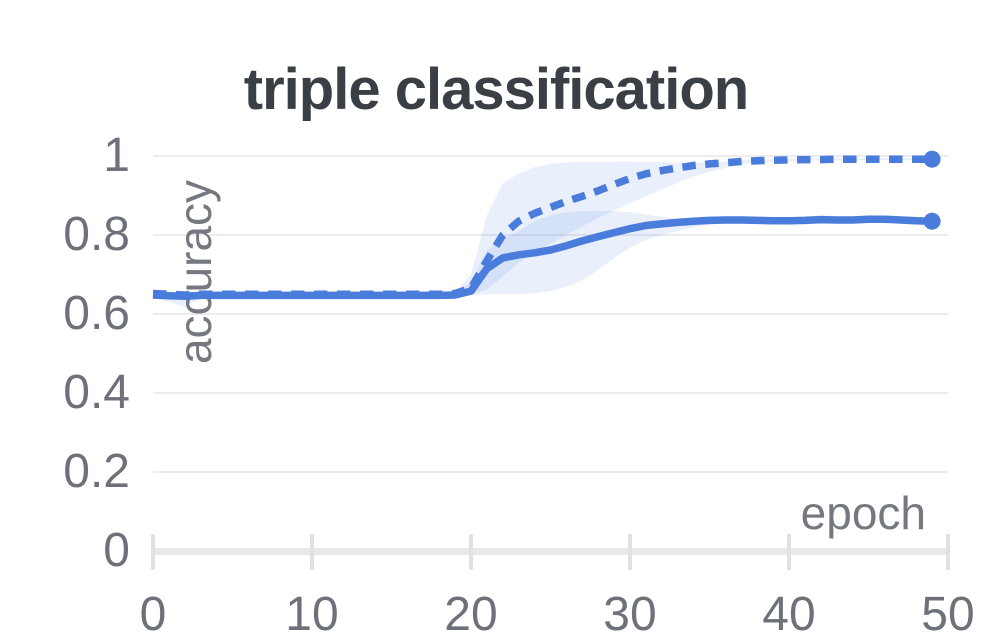 This screenshot has width=1008, height=642. Describe the element at coordinates (153, 614) in the screenshot. I see `x-tick-label-0: 0` at that location.